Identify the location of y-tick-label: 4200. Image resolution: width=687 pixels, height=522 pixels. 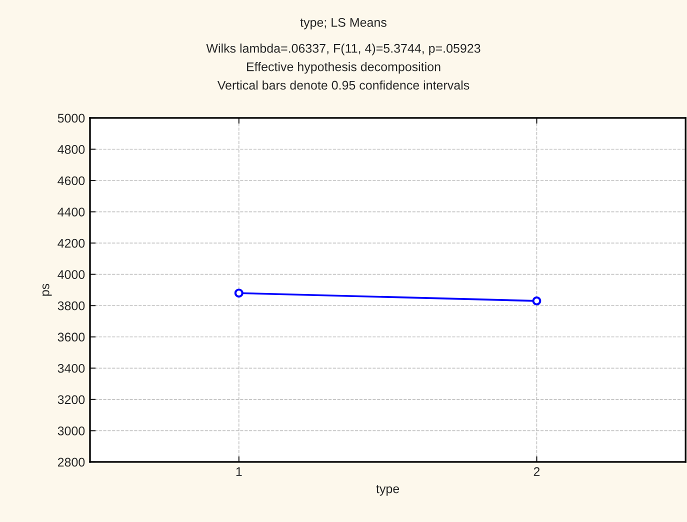
(71, 243).